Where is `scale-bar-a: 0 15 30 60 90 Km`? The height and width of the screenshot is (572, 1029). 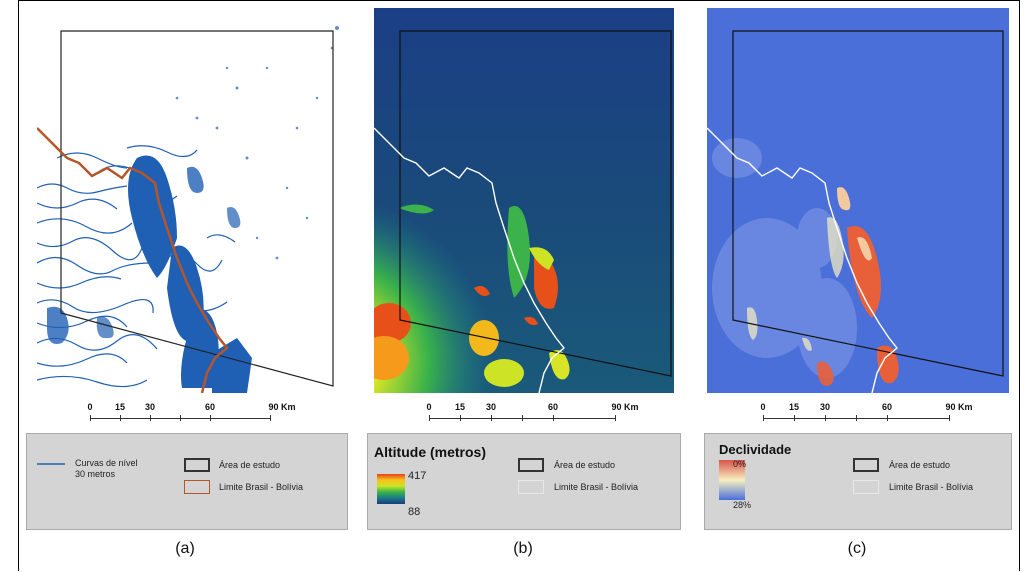
scale-bar-a: 0 15 30 60 90 Km is located at coordinates (191, 416).